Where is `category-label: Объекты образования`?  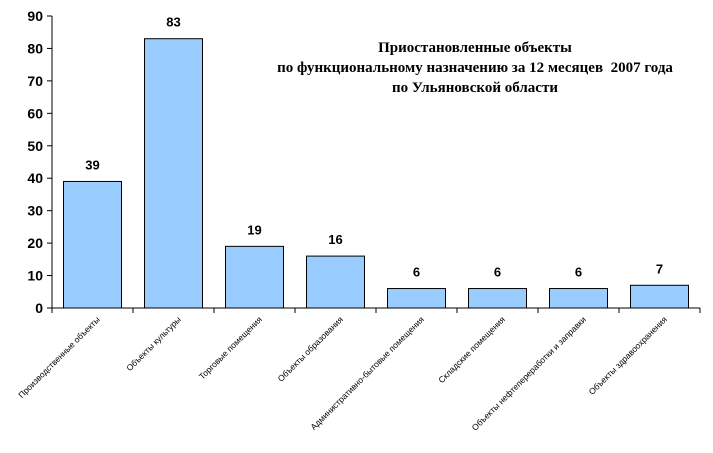
category-label: Объекты образования is located at coordinates (311, 349).